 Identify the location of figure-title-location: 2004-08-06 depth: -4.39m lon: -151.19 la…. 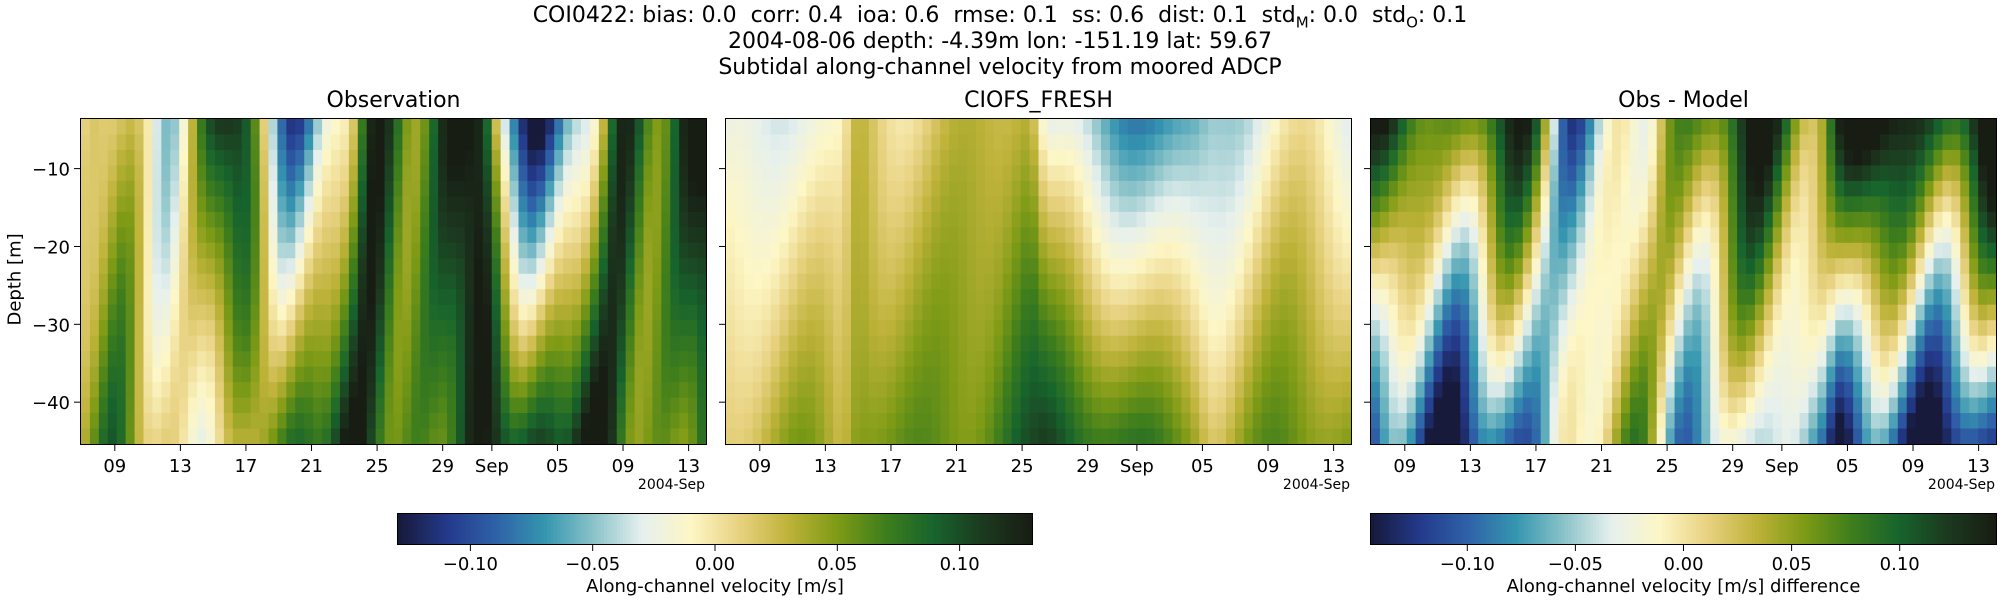
(1000, 41).